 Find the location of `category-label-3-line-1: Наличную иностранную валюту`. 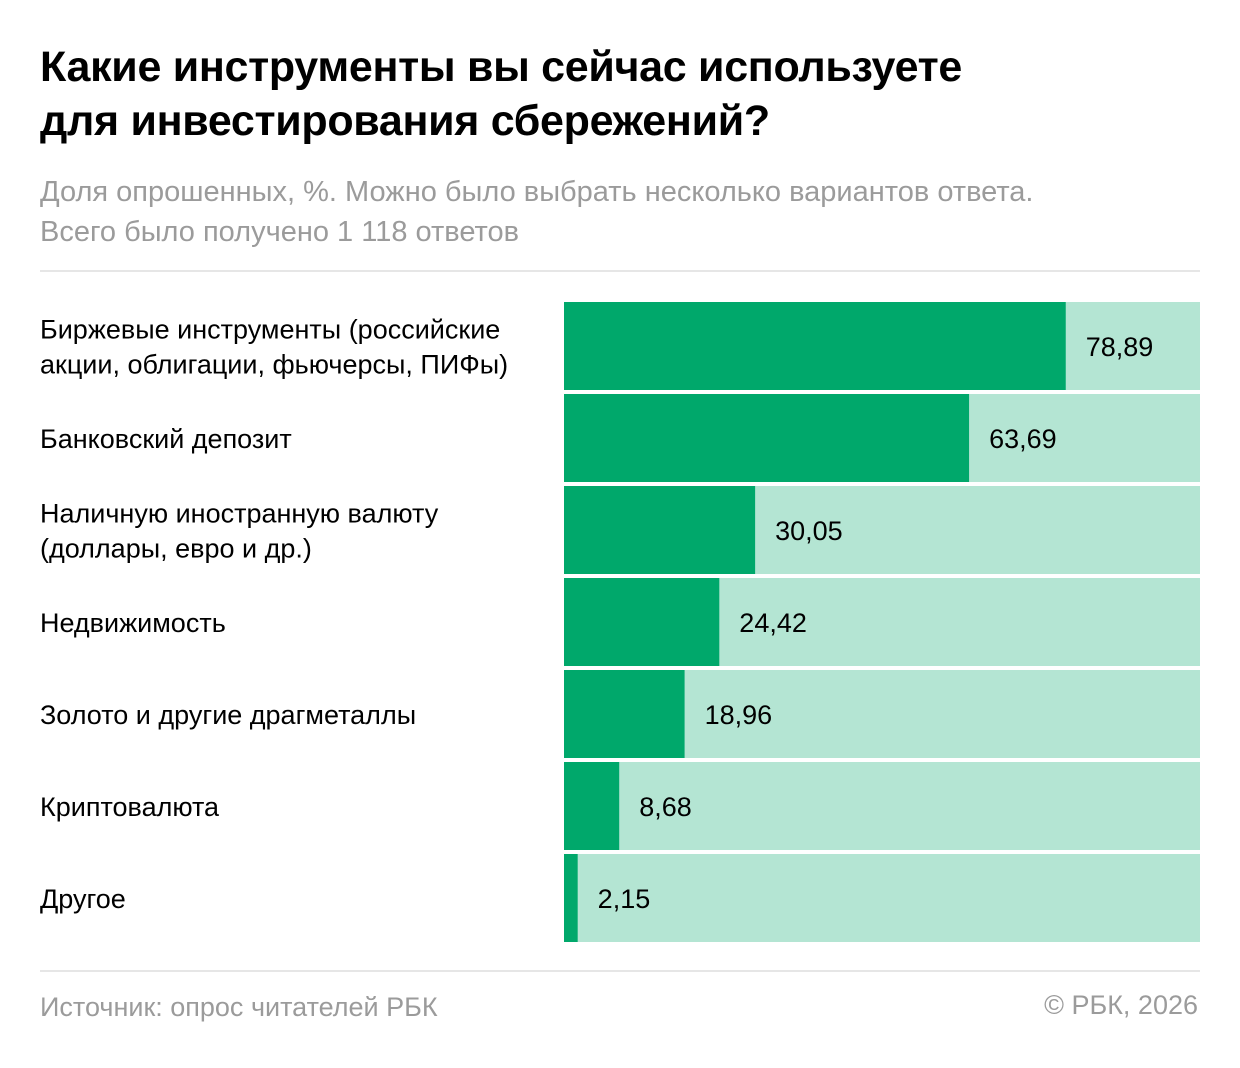

category-label-3-line-1: Наличную иностранную валюту is located at coordinates (239, 514).